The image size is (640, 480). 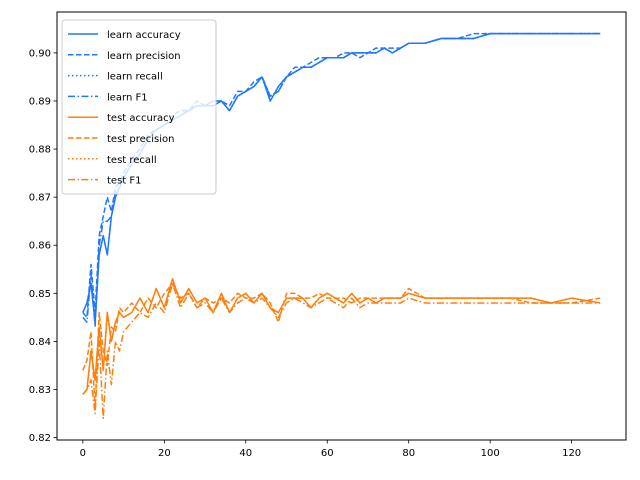 I want to click on x-tick-label: 40, so click(x=245, y=453).